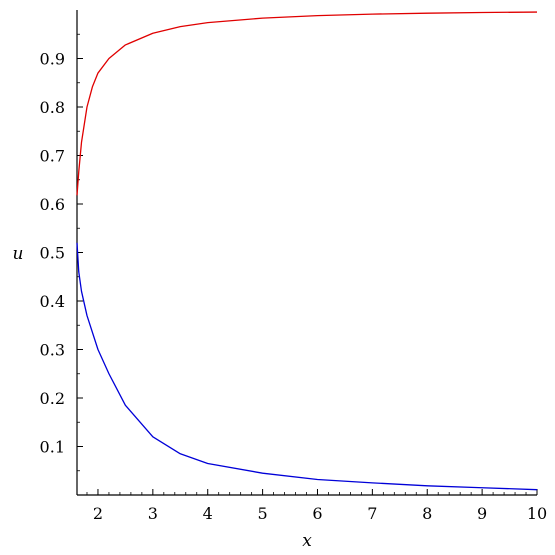  I want to click on x-tick-label: 10, so click(537, 513).